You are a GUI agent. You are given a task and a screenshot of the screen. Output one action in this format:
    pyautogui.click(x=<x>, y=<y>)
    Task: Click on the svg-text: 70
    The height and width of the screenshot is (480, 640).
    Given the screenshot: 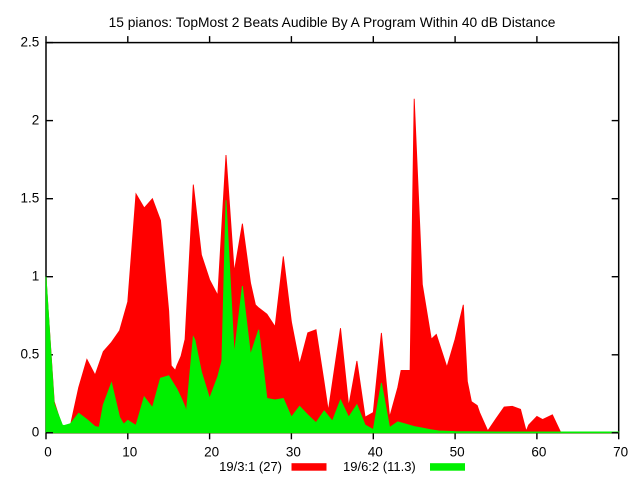 What is the action you would take?
    pyautogui.click(x=620, y=452)
    